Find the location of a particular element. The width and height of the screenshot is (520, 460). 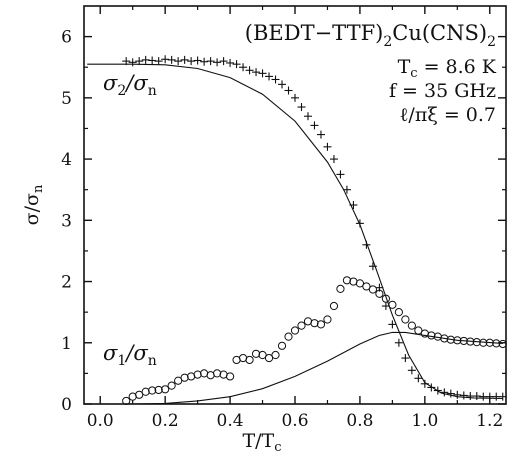

x-tick-label: 0.2 is located at coordinates (165, 421).